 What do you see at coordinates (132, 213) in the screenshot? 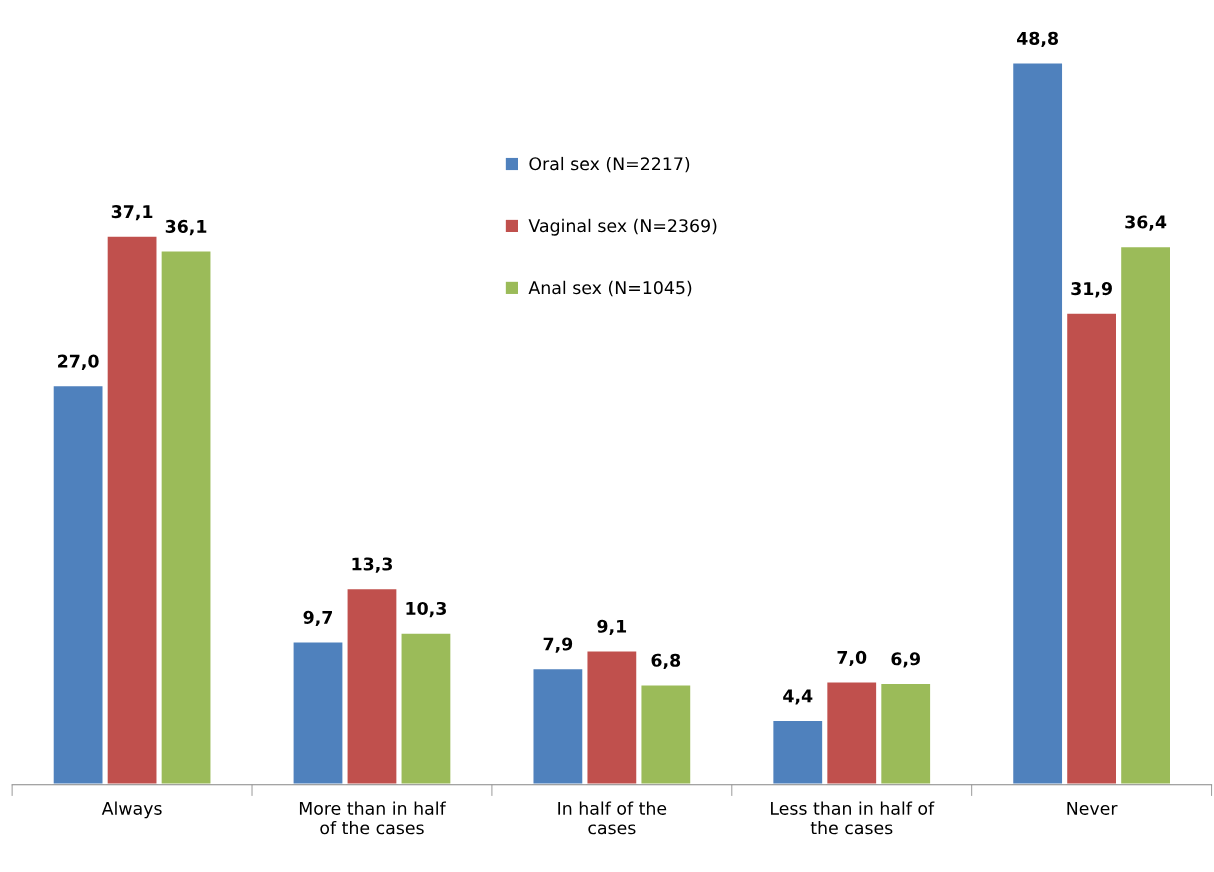
I see `data-label: 37,1` at bounding box center [132, 213].